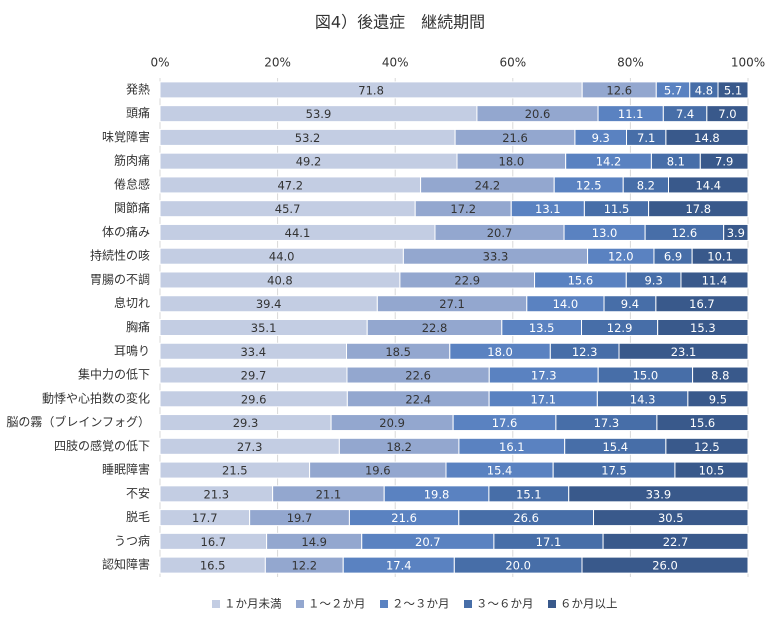 The width and height of the screenshot is (778, 626). Describe the element at coordinates (659, 494) in the screenshot. I see `data-label: 33.9` at that location.